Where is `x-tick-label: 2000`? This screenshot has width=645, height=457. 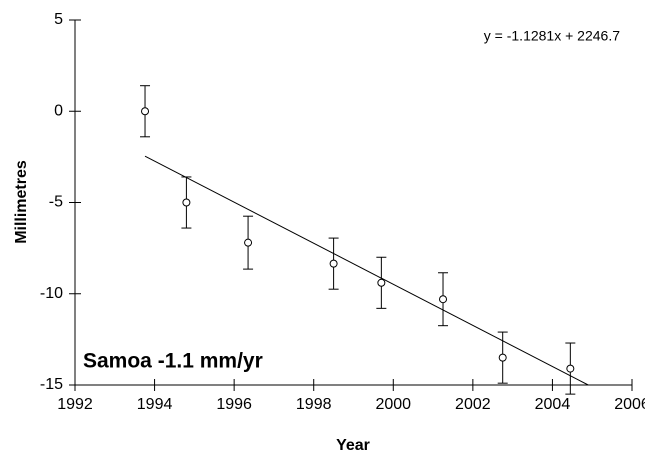
x-tick-label: 2000 is located at coordinates (393, 404).